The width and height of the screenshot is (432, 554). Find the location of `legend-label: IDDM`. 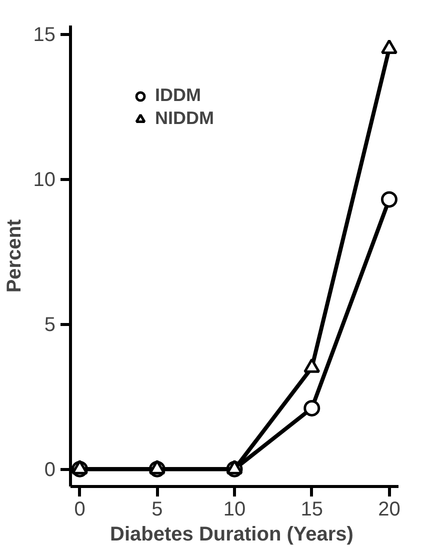

legend-label: IDDM is located at coordinates (178, 95).